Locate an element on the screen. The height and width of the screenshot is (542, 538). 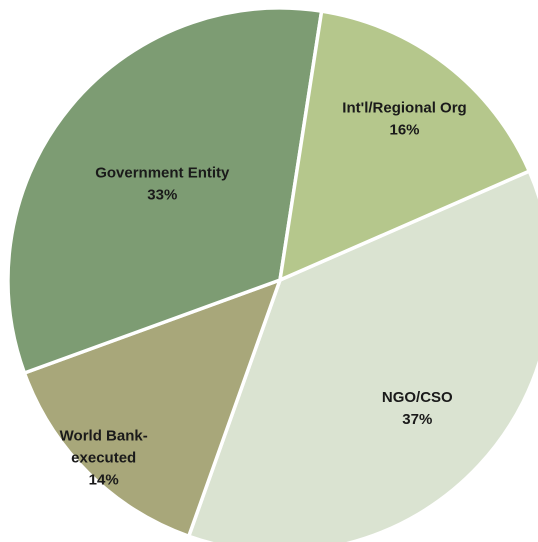
pie-category-ngo-cso: NGO/CSO is located at coordinates (417, 397).